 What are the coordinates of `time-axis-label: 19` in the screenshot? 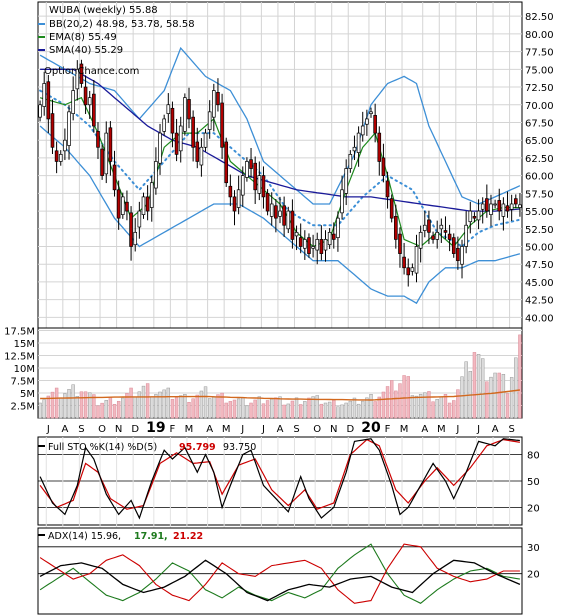 It's located at (155, 428).